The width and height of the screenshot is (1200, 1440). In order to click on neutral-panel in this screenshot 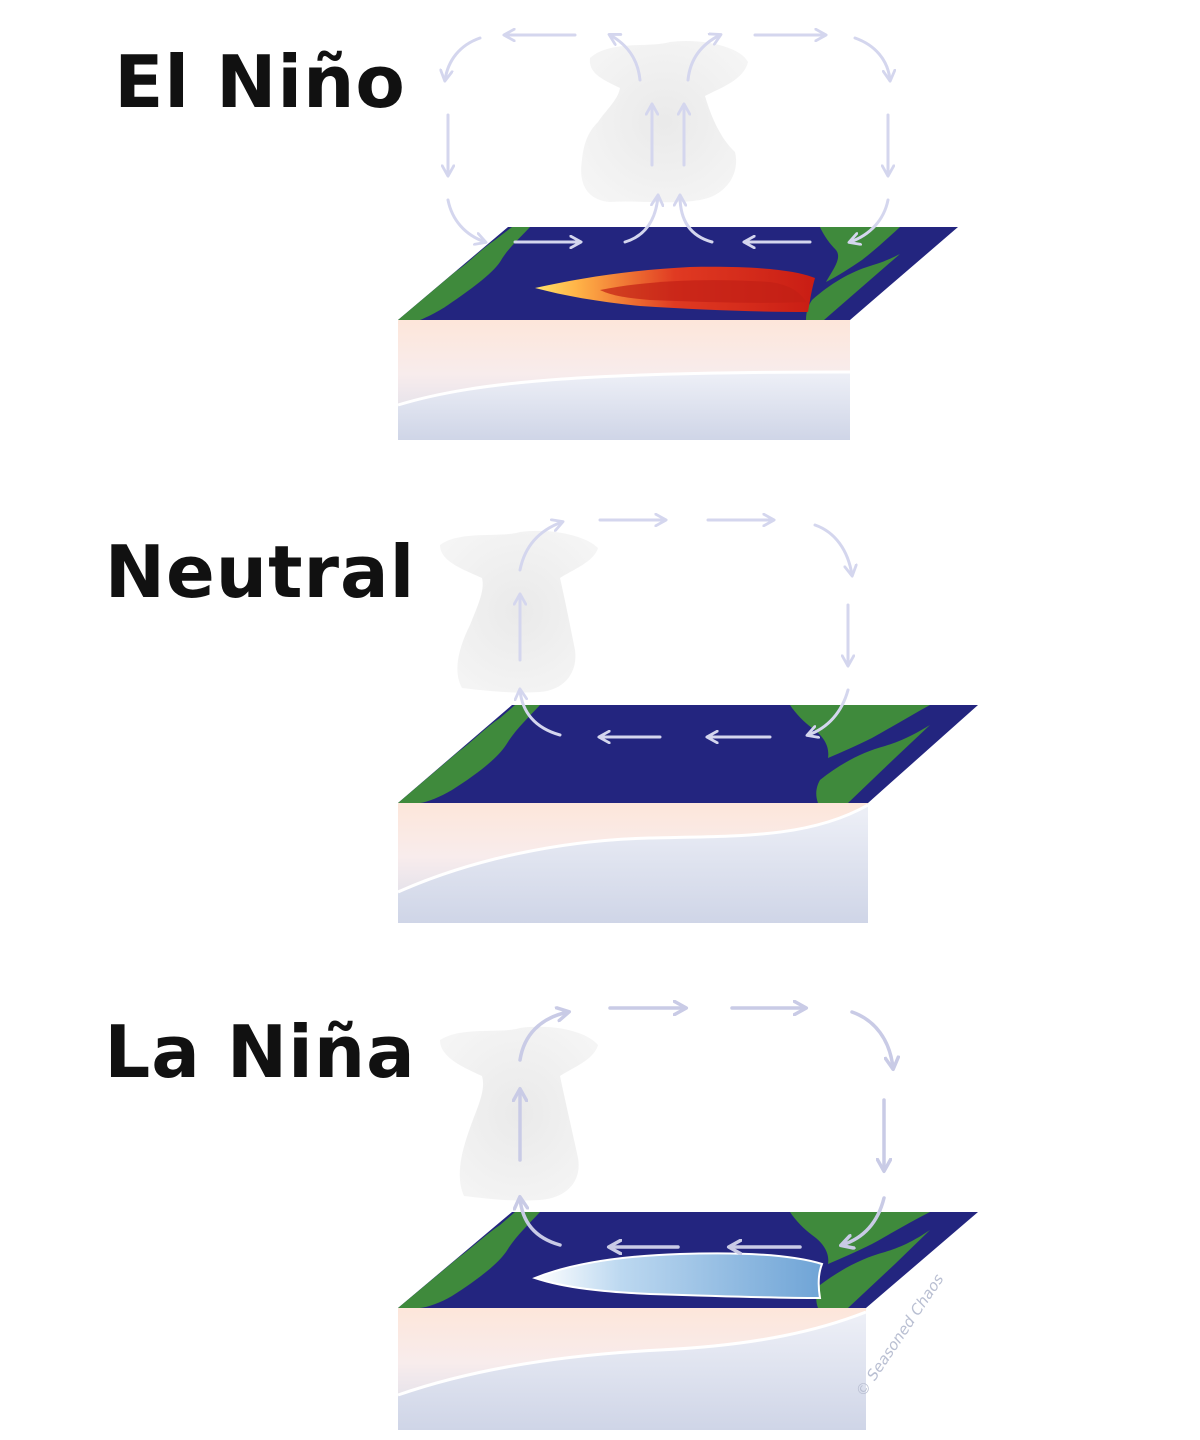, I will do `click(687, 721)`.